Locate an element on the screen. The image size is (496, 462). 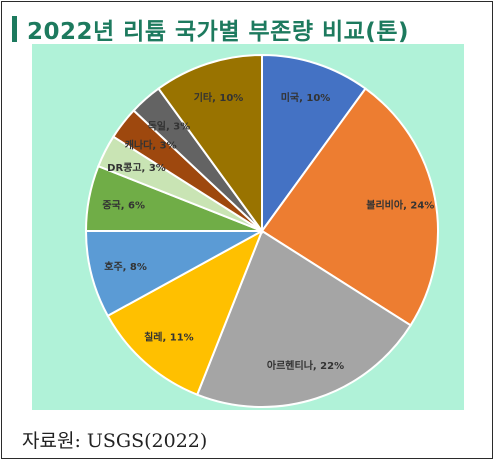
title-accent-bar is located at coordinates (14, 29).